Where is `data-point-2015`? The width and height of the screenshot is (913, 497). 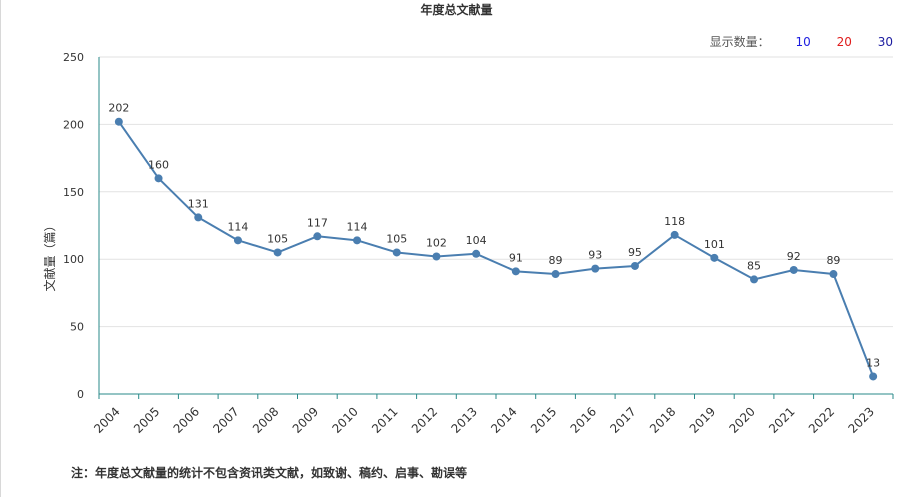 data-point-2015 is located at coordinates (555, 274).